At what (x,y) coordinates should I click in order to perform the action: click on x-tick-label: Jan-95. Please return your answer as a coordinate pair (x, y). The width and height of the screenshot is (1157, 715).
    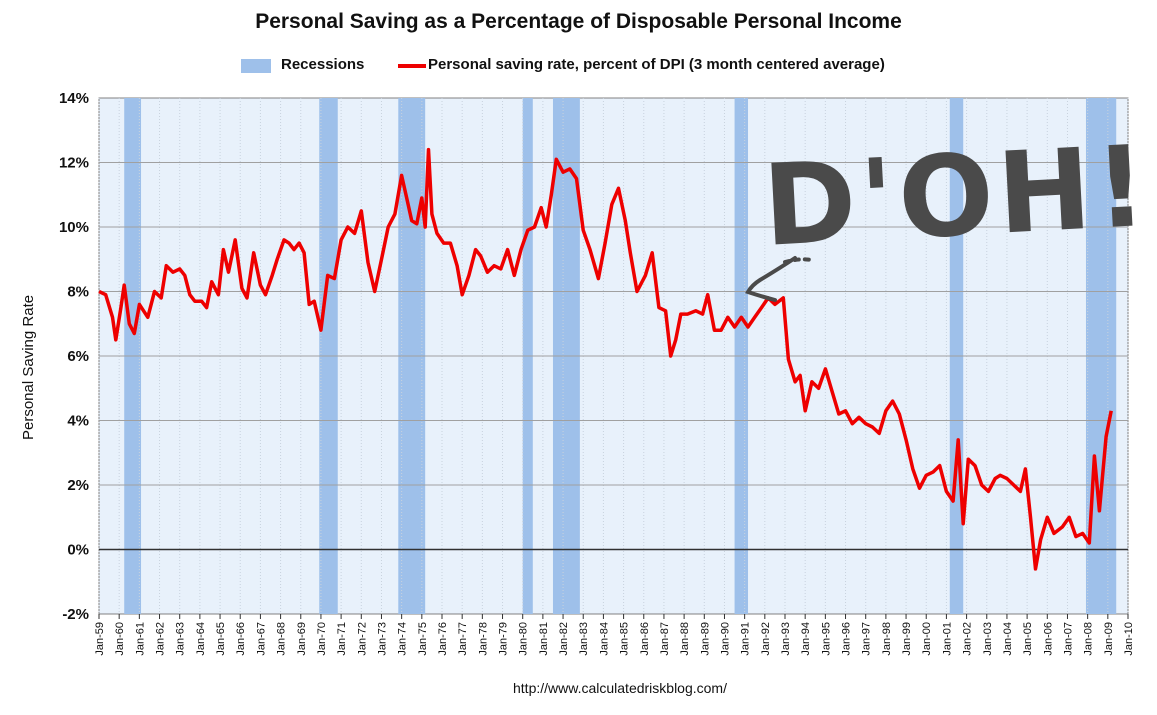
    Looking at the image, I should click on (826, 639).